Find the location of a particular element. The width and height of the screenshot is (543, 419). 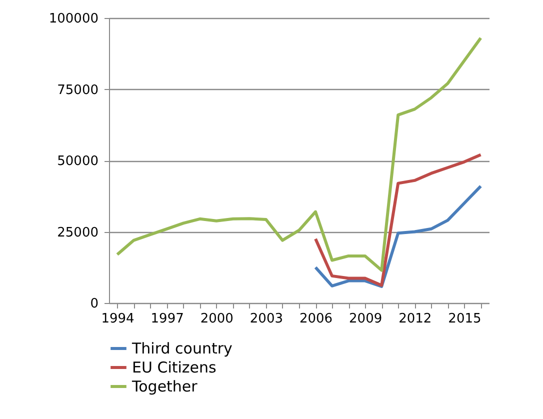

y-tick-label: 0 is located at coordinates (94, 304).